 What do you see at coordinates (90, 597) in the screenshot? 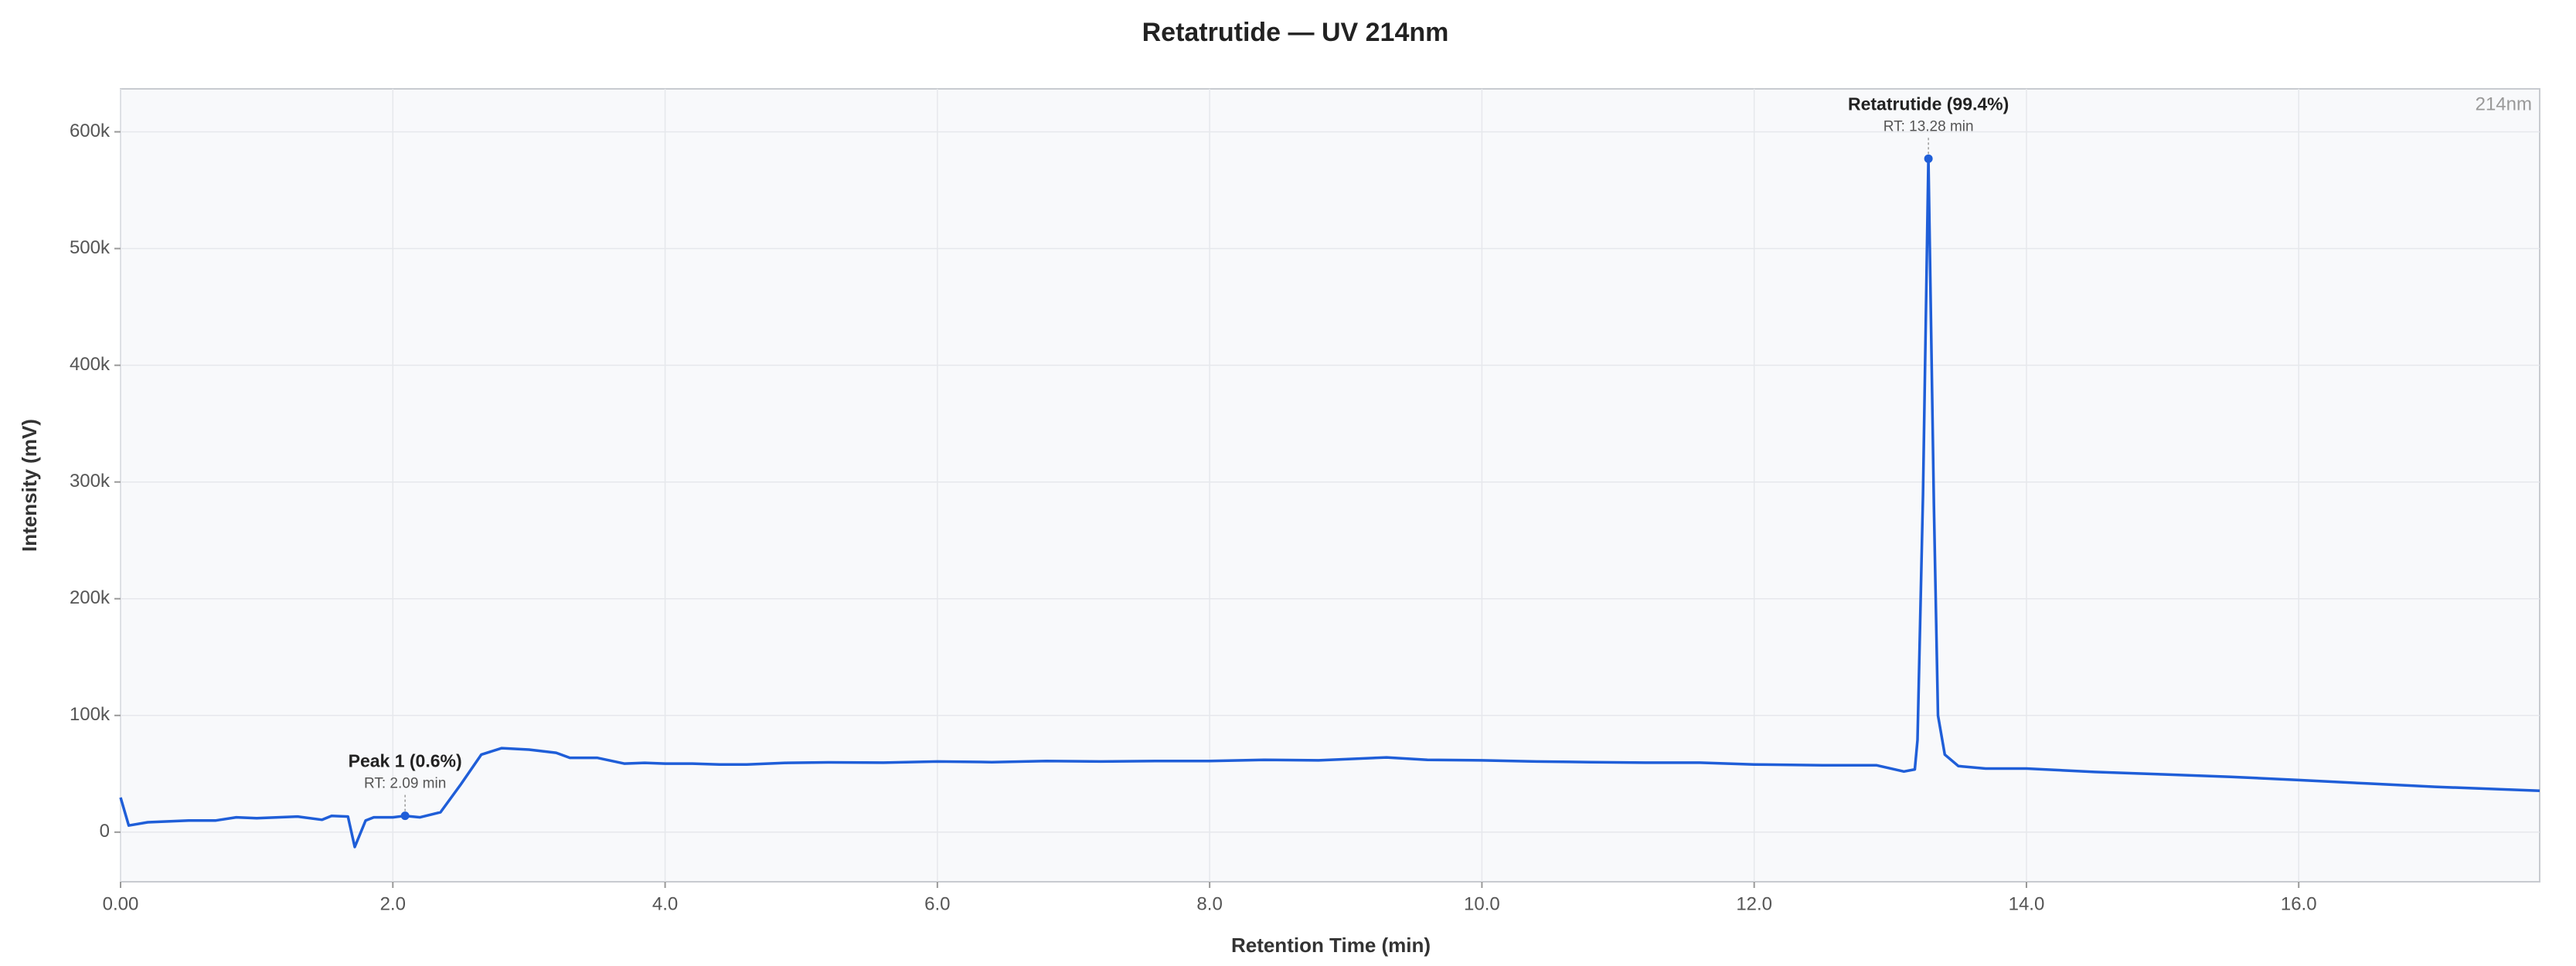
I see `y-tick-label: 200k` at bounding box center [90, 597].